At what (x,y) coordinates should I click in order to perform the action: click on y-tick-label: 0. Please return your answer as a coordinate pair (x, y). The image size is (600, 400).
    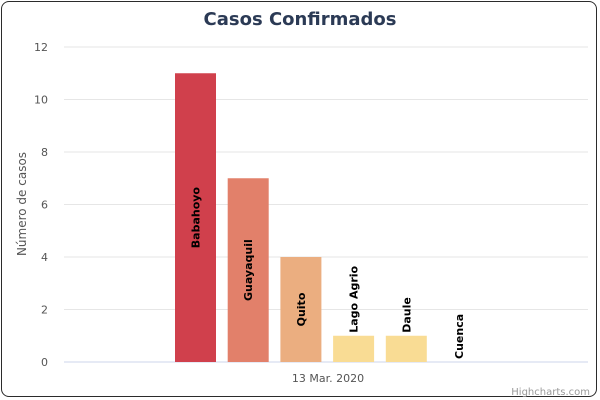
    Looking at the image, I should click on (44, 362).